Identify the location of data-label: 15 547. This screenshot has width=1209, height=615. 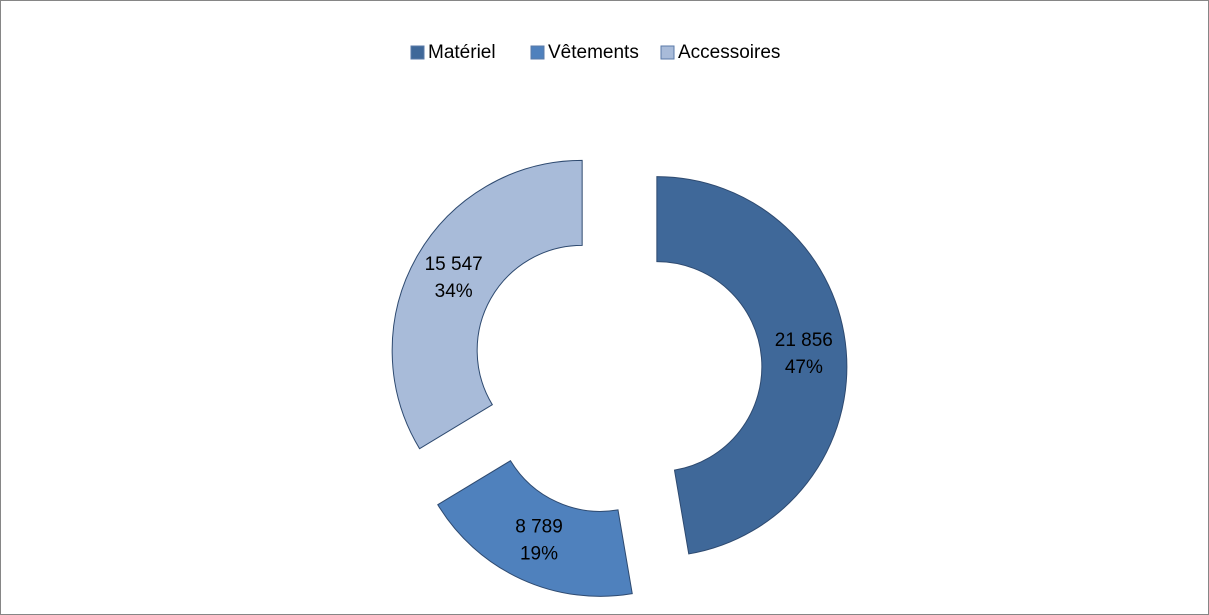
(454, 264).